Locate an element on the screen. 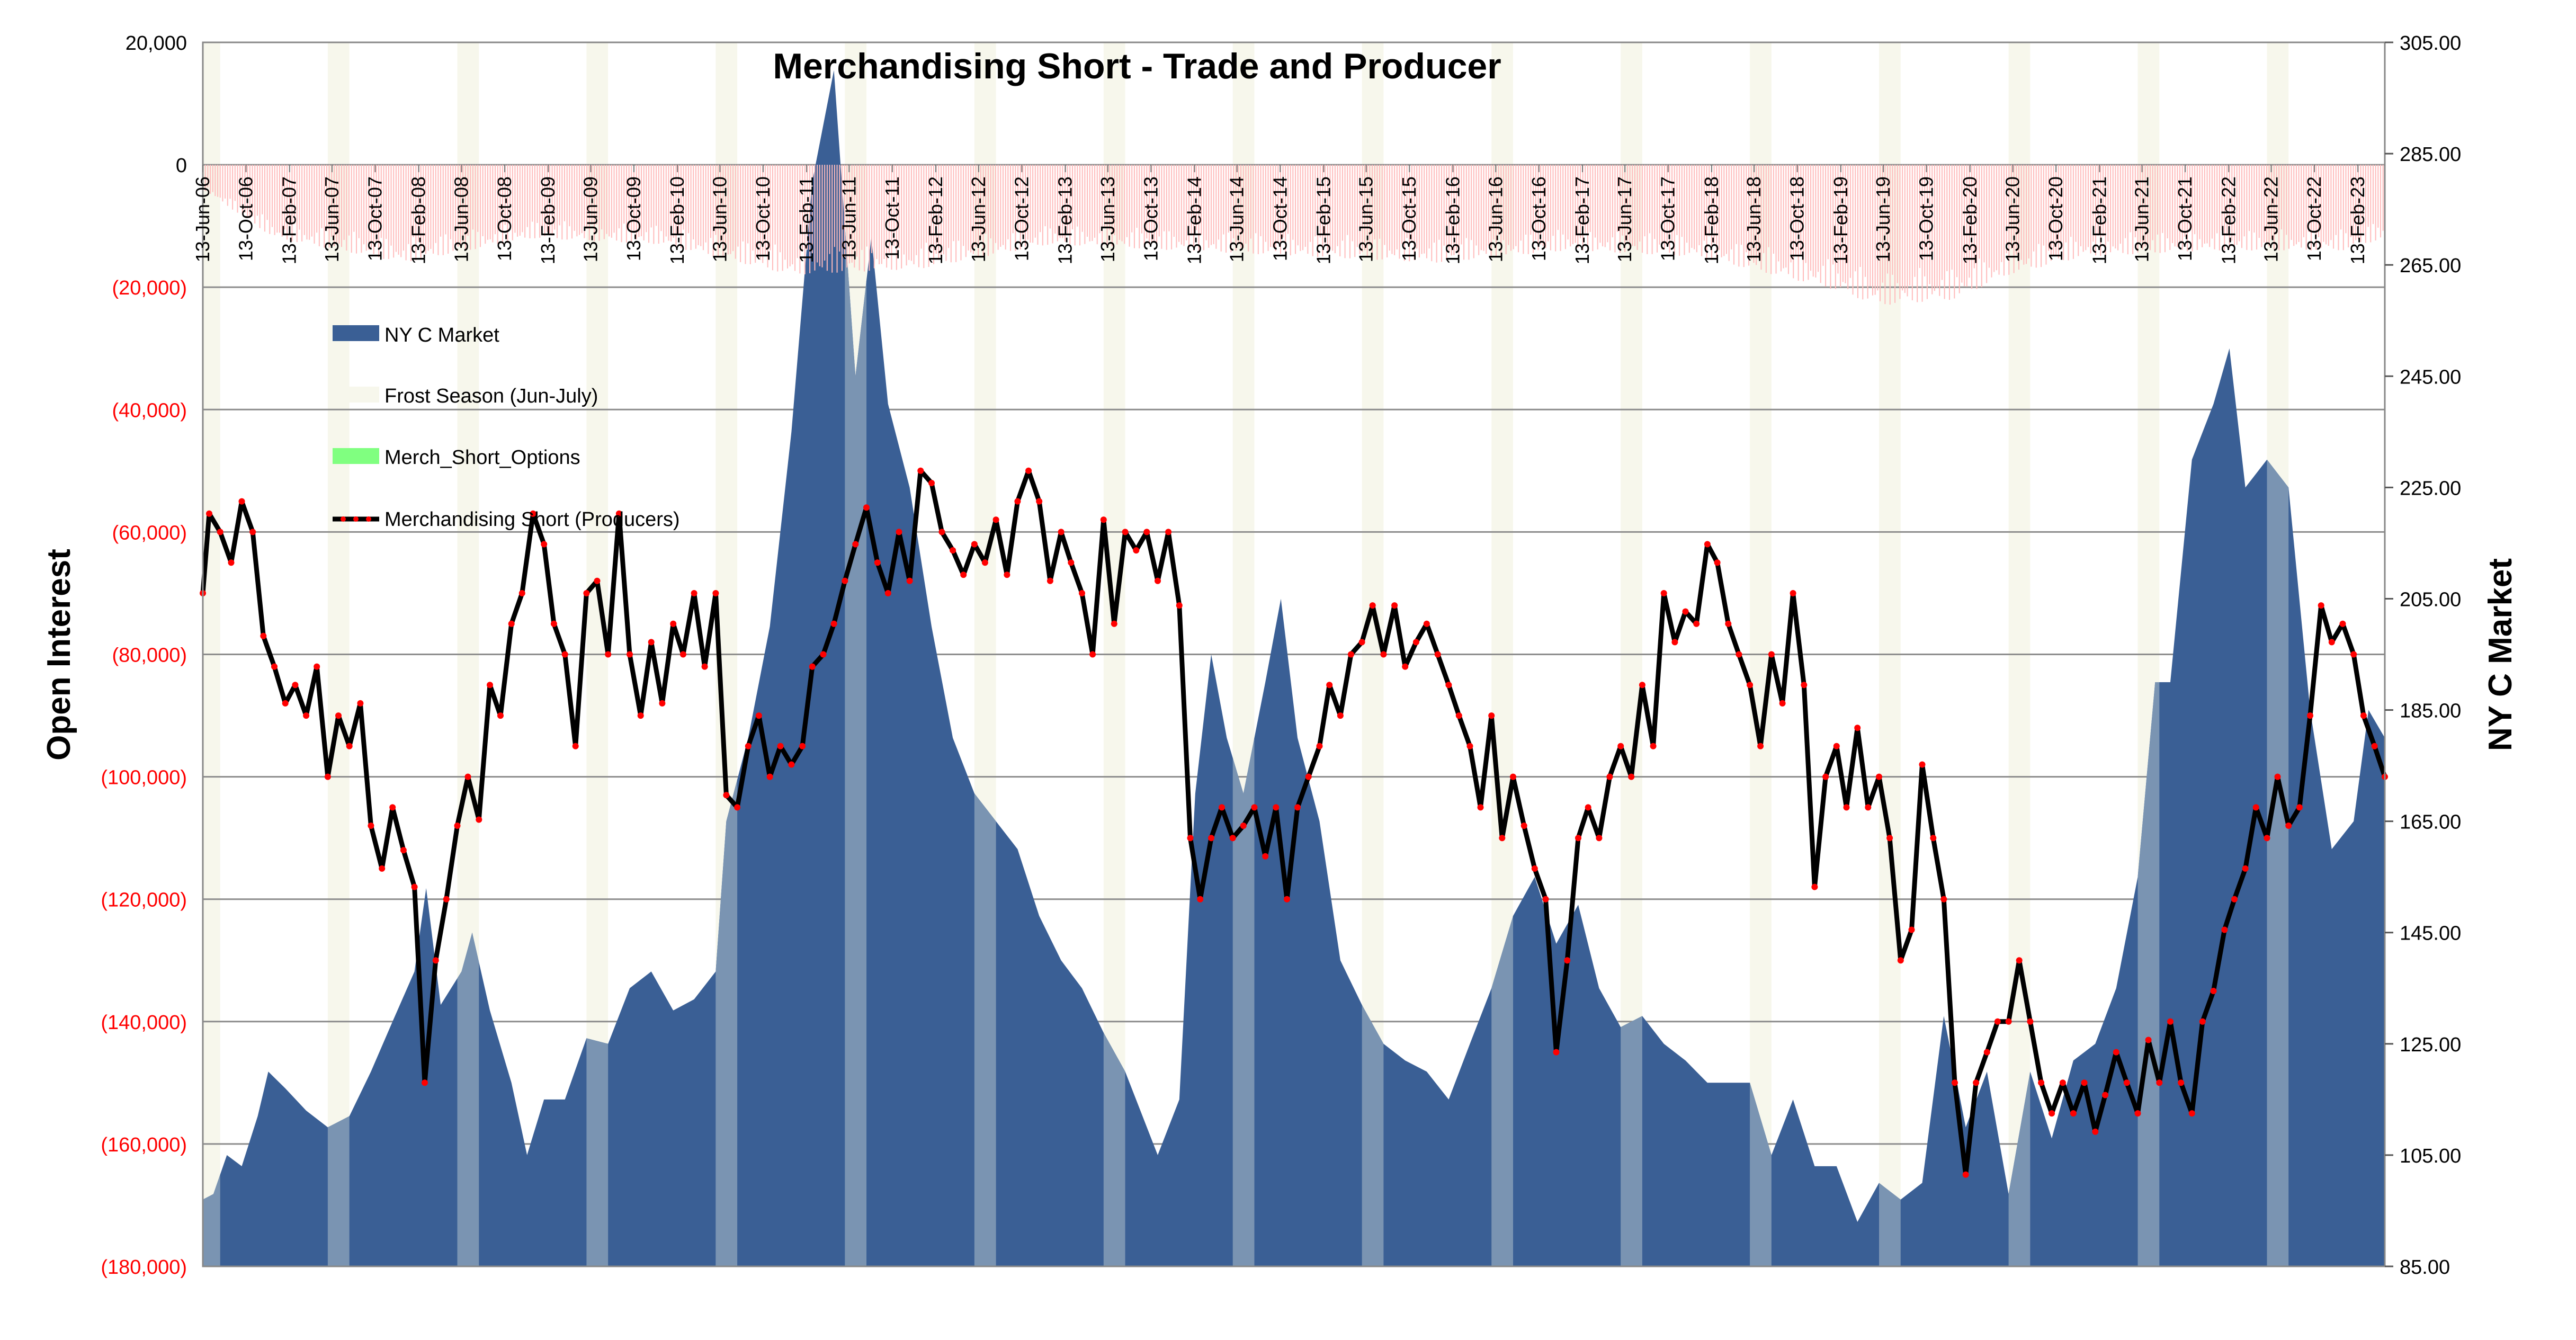 The image size is (2576, 1340). x-tick-label: 13-Feb-23 is located at coordinates (2357, 220).